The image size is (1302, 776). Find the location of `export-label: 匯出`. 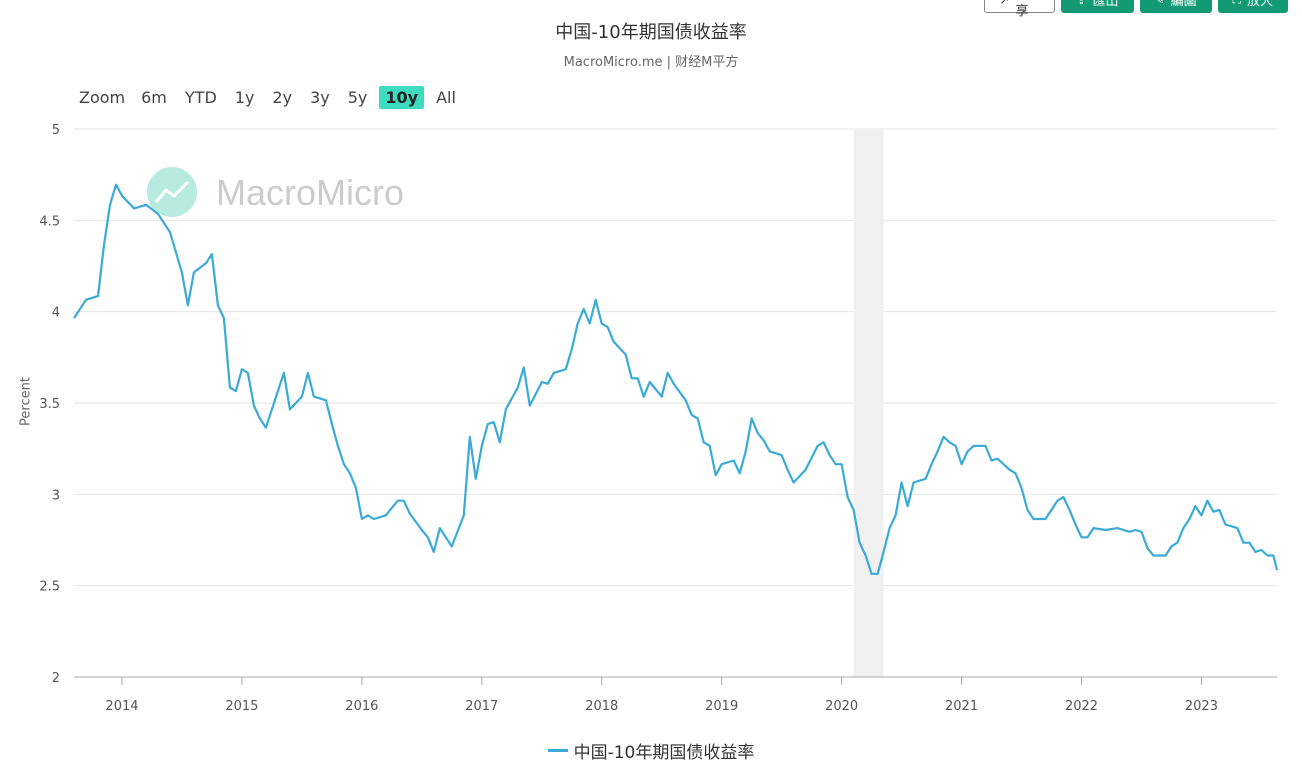

export-label: 匯出 is located at coordinates (1105, 4).